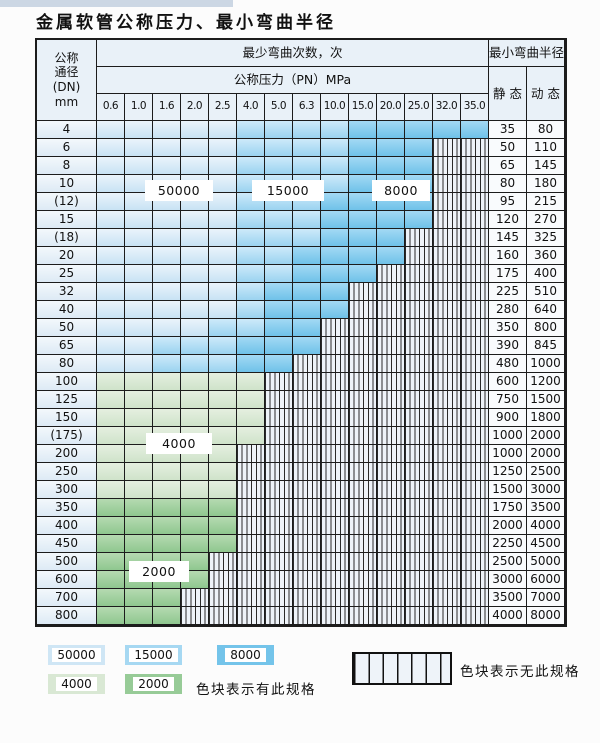 Image resolution: width=600 pixels, height=743 pixels. Describe the element at coordinates (307, 107) in the screenshot. I see `header-pressure-value: 6.3` at that location.